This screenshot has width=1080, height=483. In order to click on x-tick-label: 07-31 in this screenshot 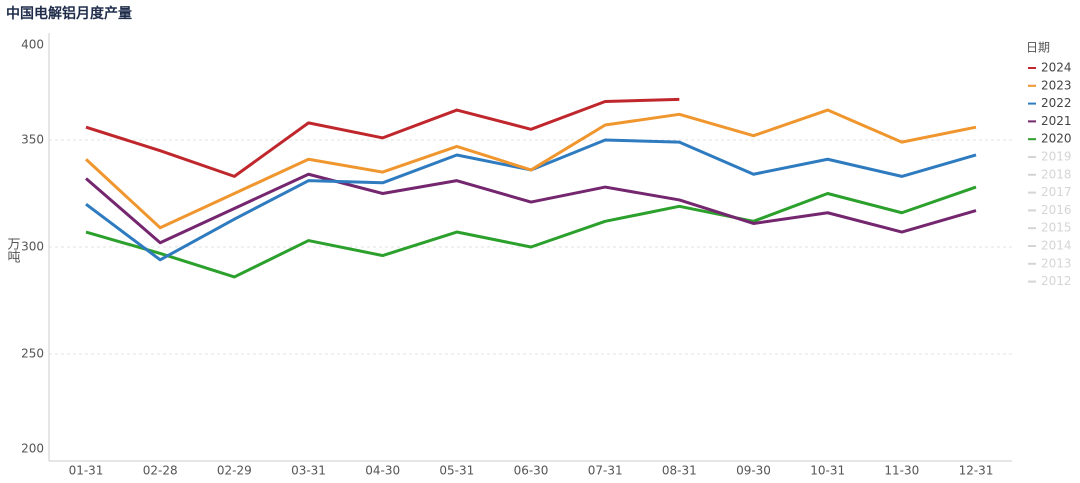, I will do `click(605, 471)`.